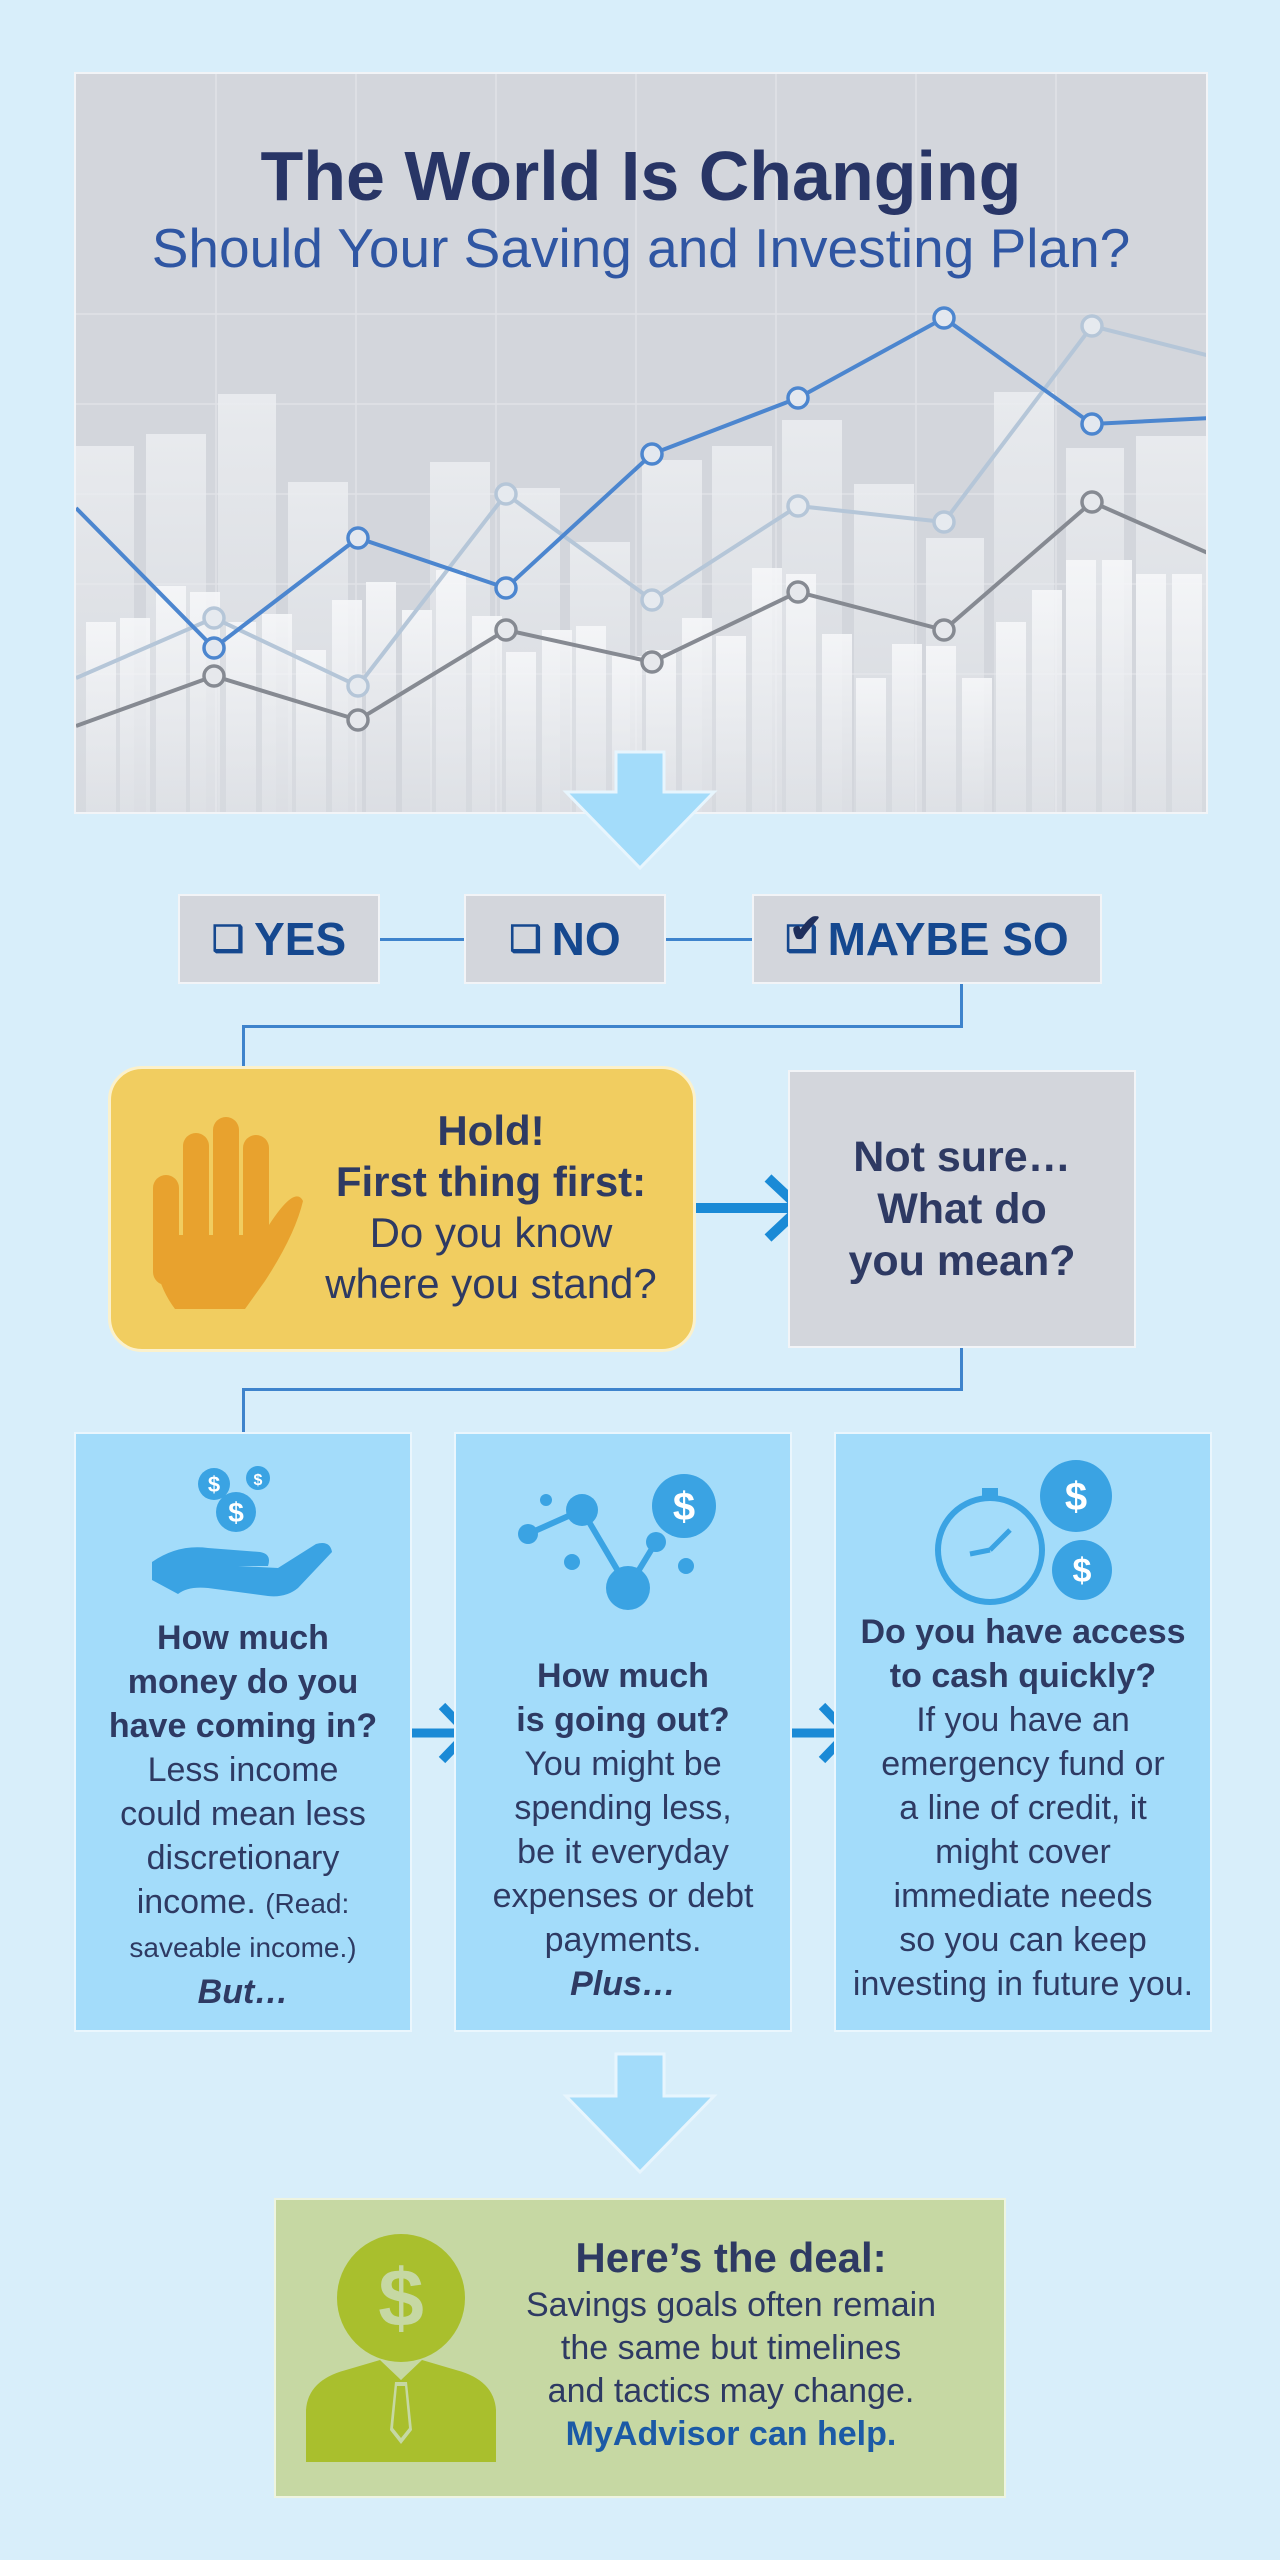 The height and width of the screenshot is (2560, 1280). What do you see at coordinates (731, 2348) in the screenshot?
I see `deal-line2: the same but timelines` at bounding box center [731, 2348].